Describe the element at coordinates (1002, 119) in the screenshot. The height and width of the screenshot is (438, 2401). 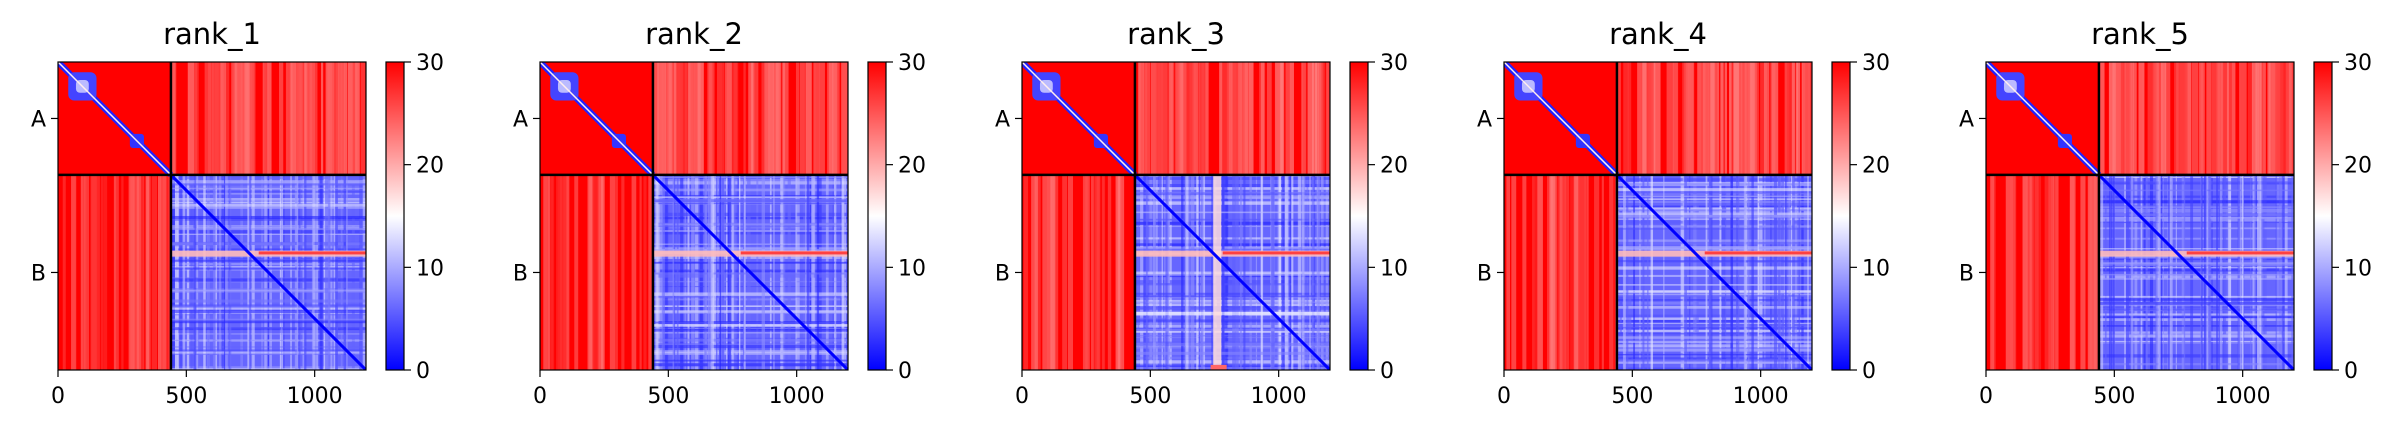
I see `y-tick-label: A` at that location.